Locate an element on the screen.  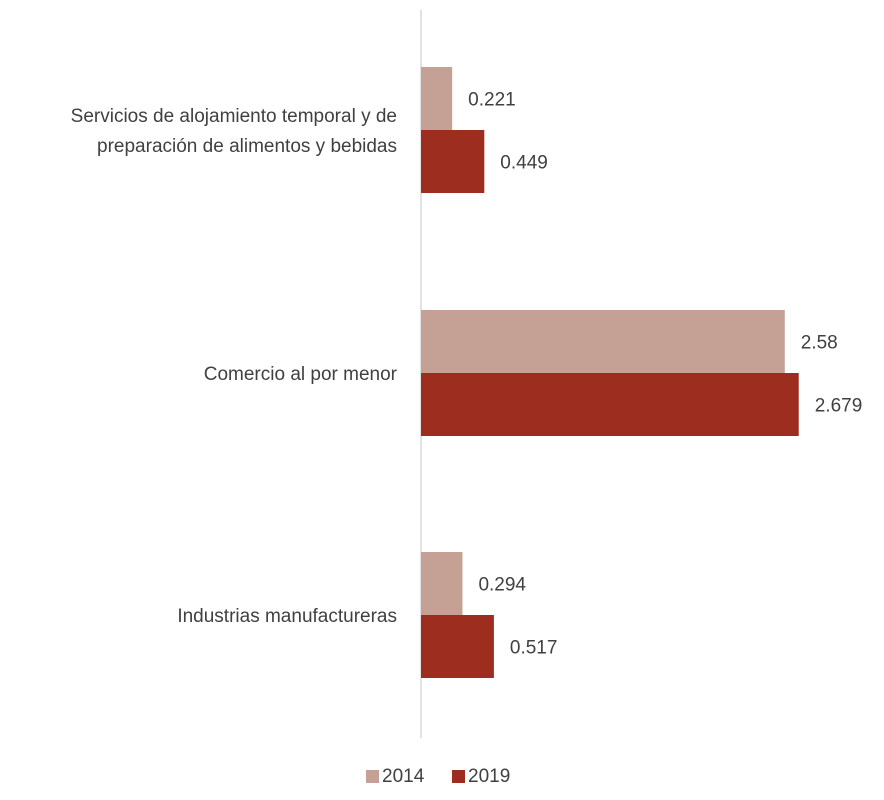
data-label-2014-1: 0.221 is located at coordinates (492, 100).